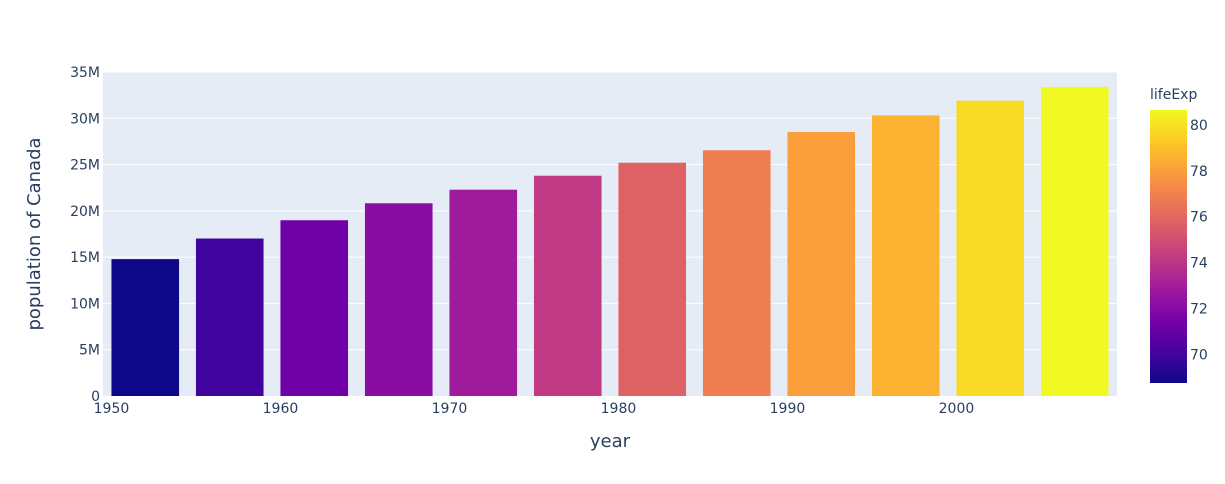  I want to click on y-tick-labels: 0 5M 10M 15M 20M 25M 30M 35M, so click(85, 235).